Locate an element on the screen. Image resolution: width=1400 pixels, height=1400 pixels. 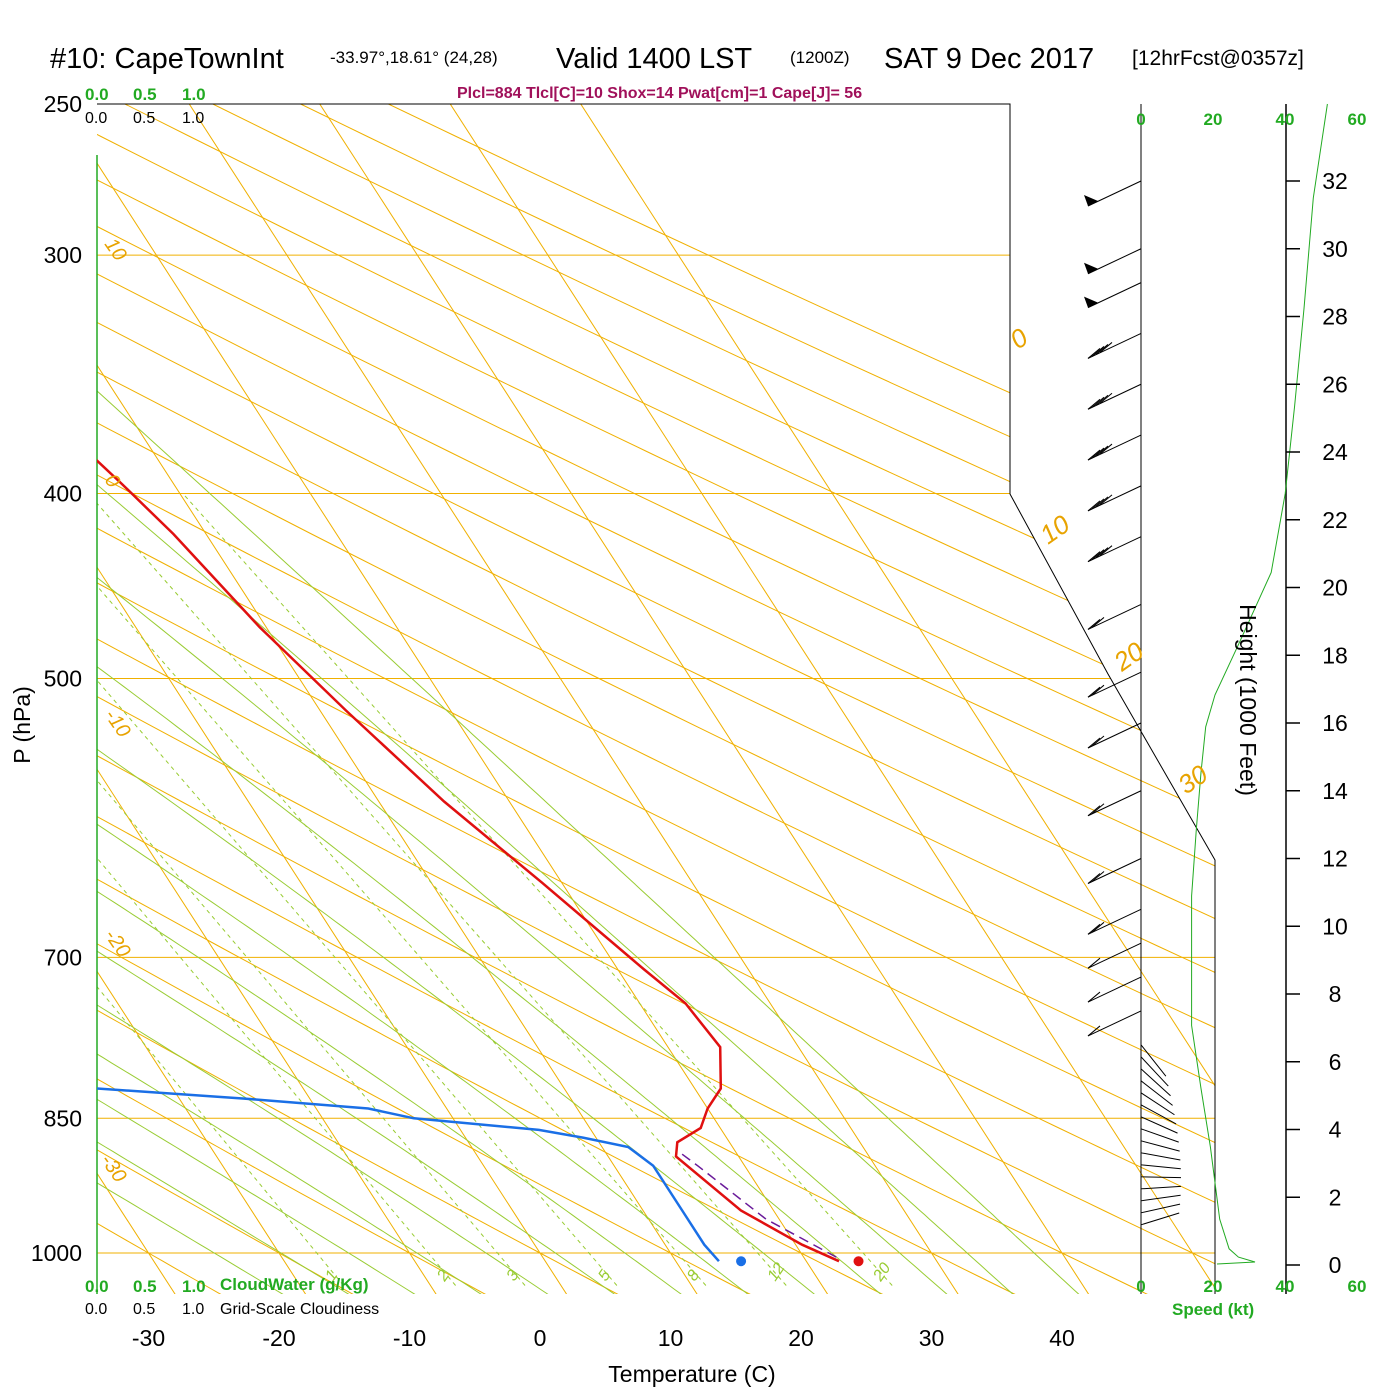
height-label-28: 28 is located at coordinates (1335, 317).